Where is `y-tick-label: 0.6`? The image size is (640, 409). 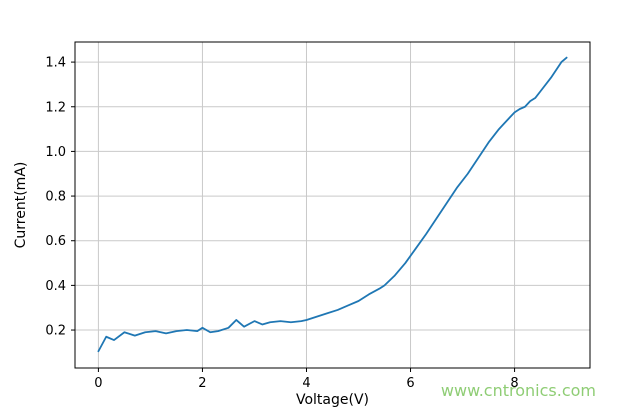 y-tick-label: 0.6 is located at coordinates (55, 241).